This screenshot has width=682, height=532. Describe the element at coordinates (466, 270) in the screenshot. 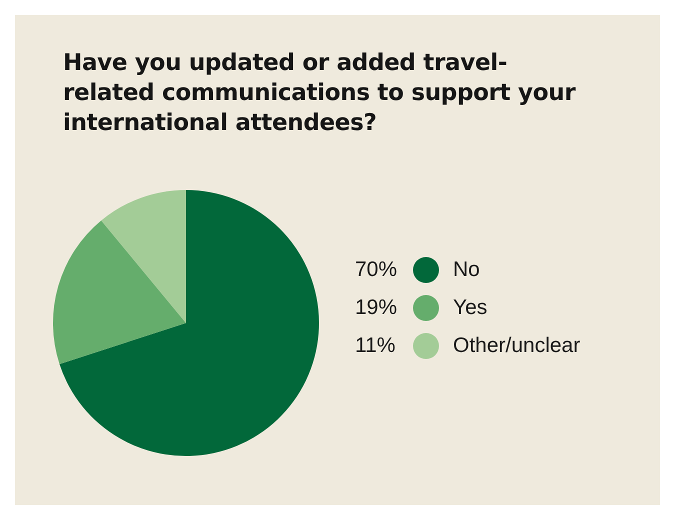

I see `legend-label: No` at that location.